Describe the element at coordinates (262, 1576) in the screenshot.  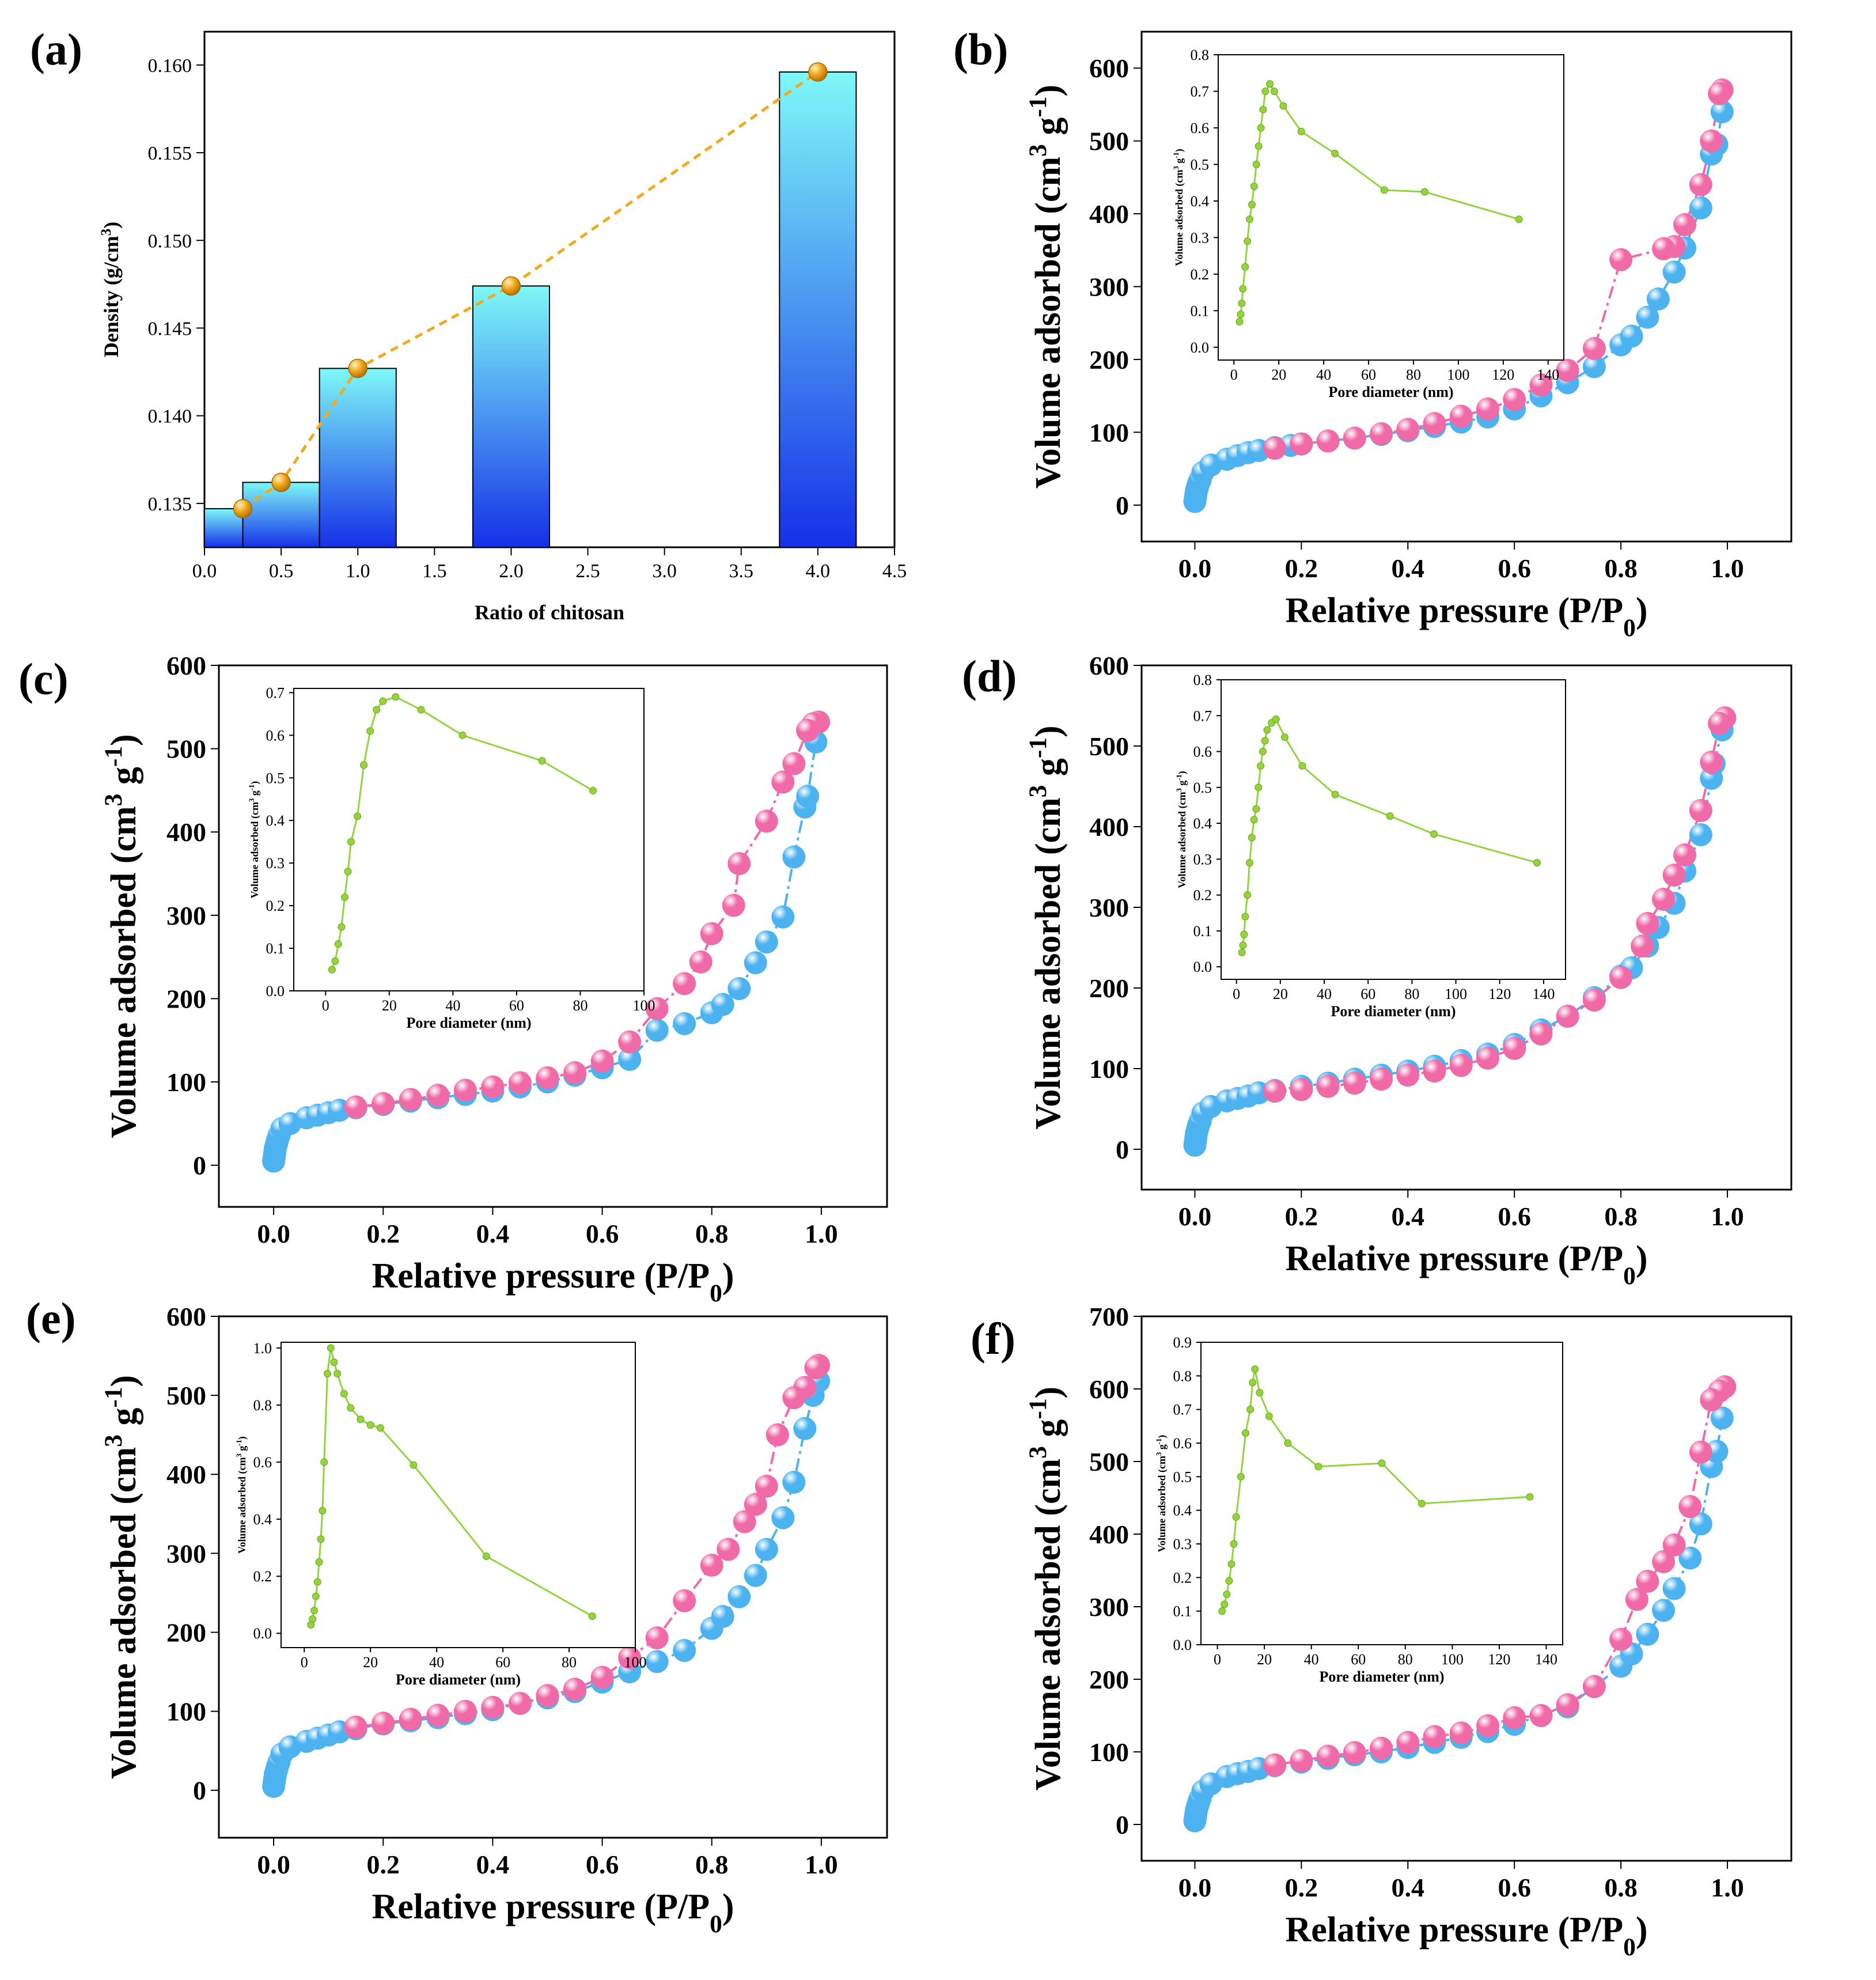
I see `y-tick-label: 0.2` at that location.